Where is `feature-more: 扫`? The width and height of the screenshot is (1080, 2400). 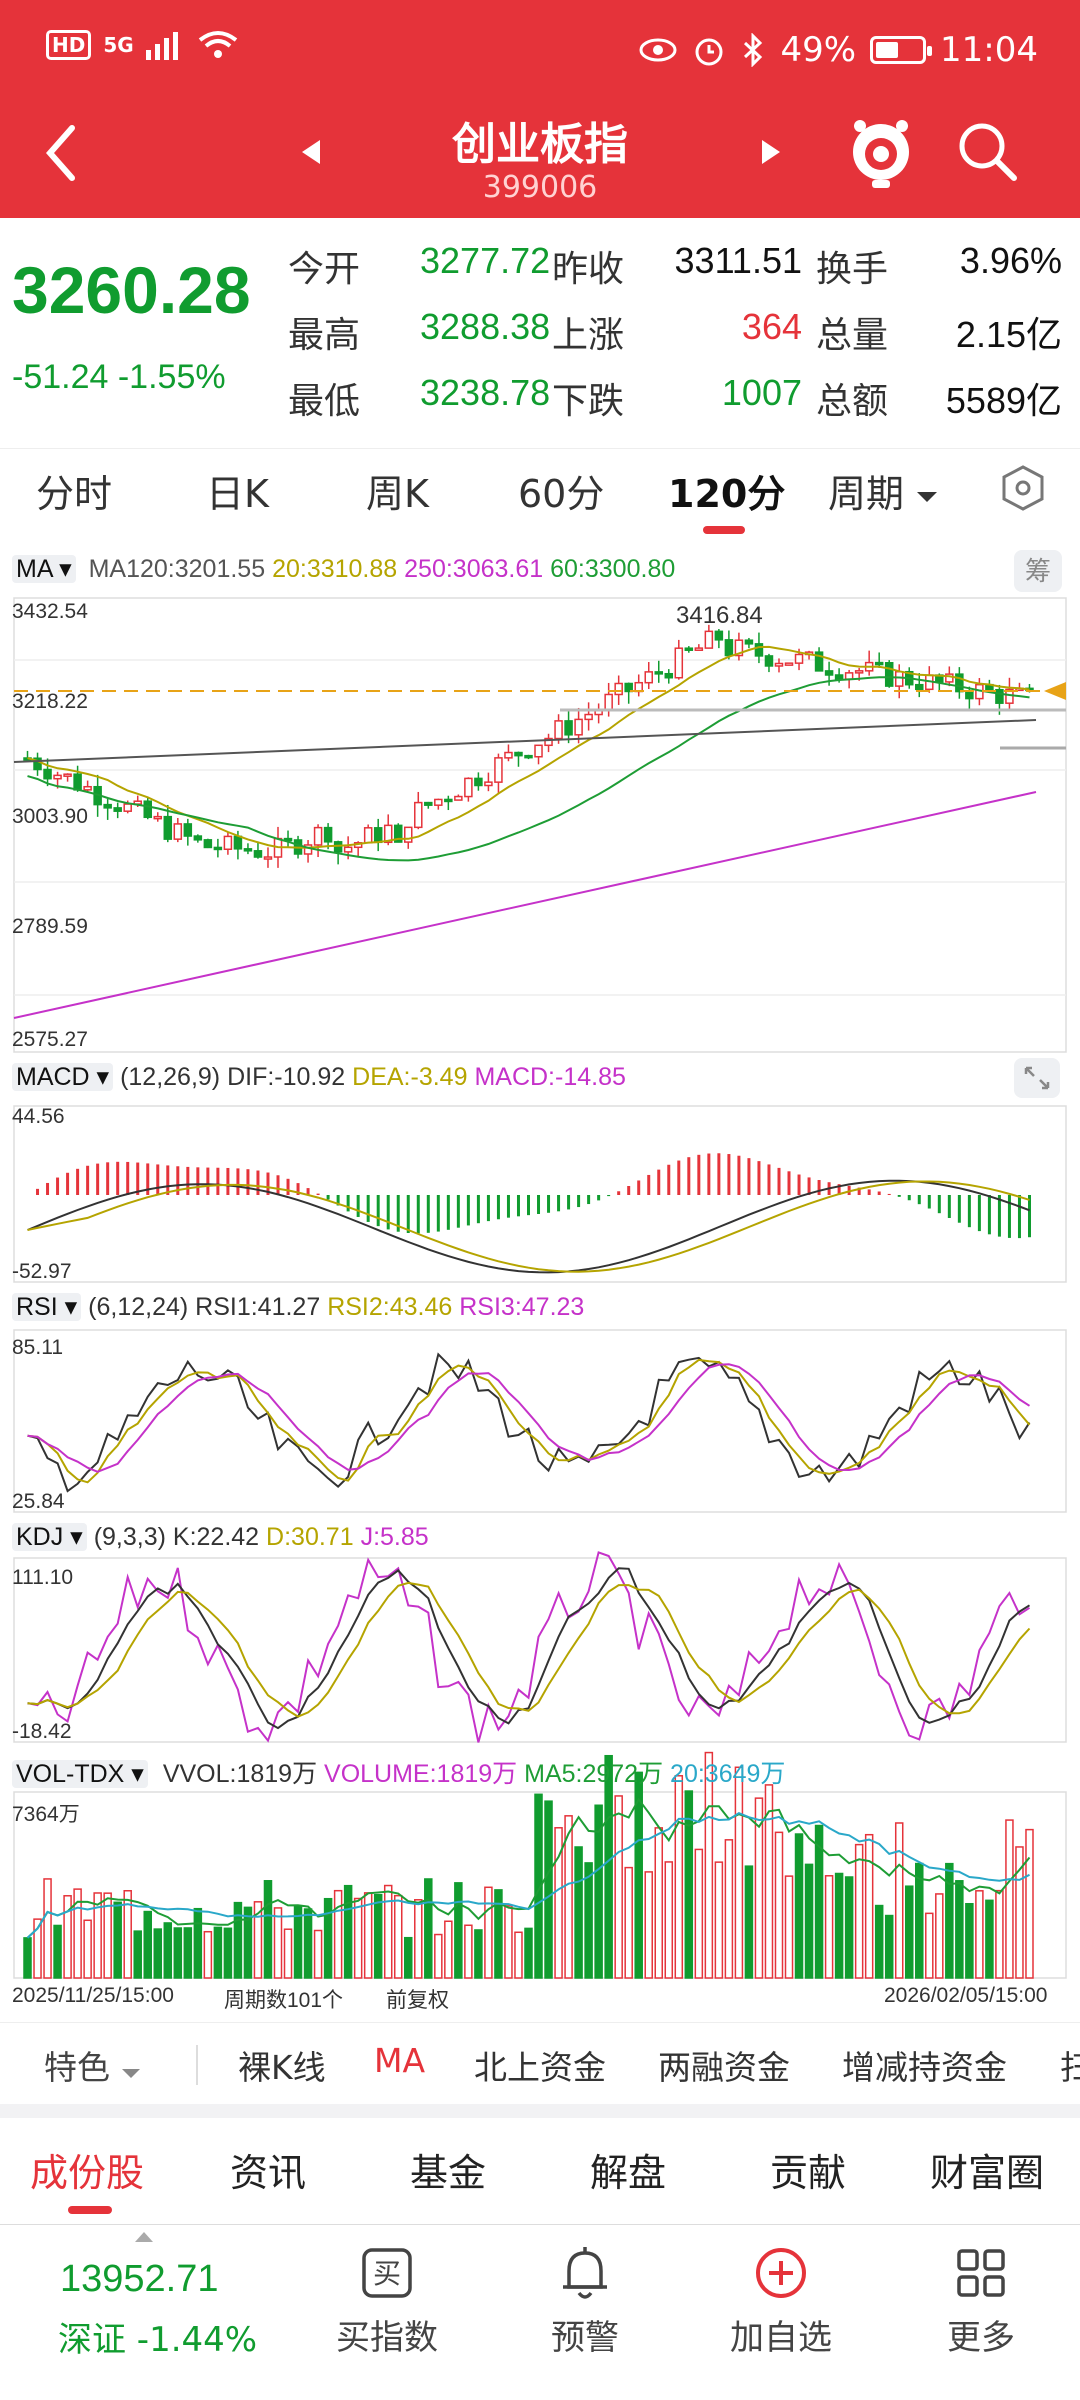
feature-more: 扫 is located at coordinates (1070, 2067).